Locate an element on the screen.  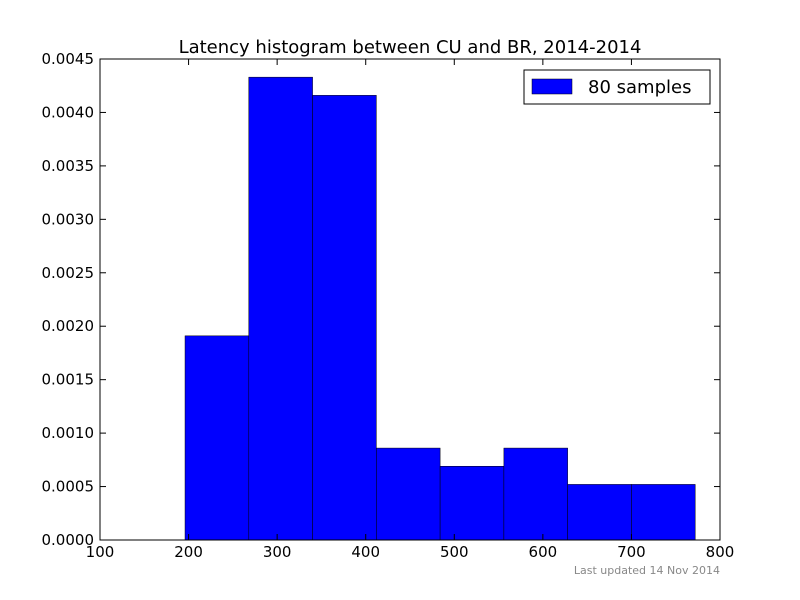
x-tick-label: 700 is located at coordinates (631, 552).